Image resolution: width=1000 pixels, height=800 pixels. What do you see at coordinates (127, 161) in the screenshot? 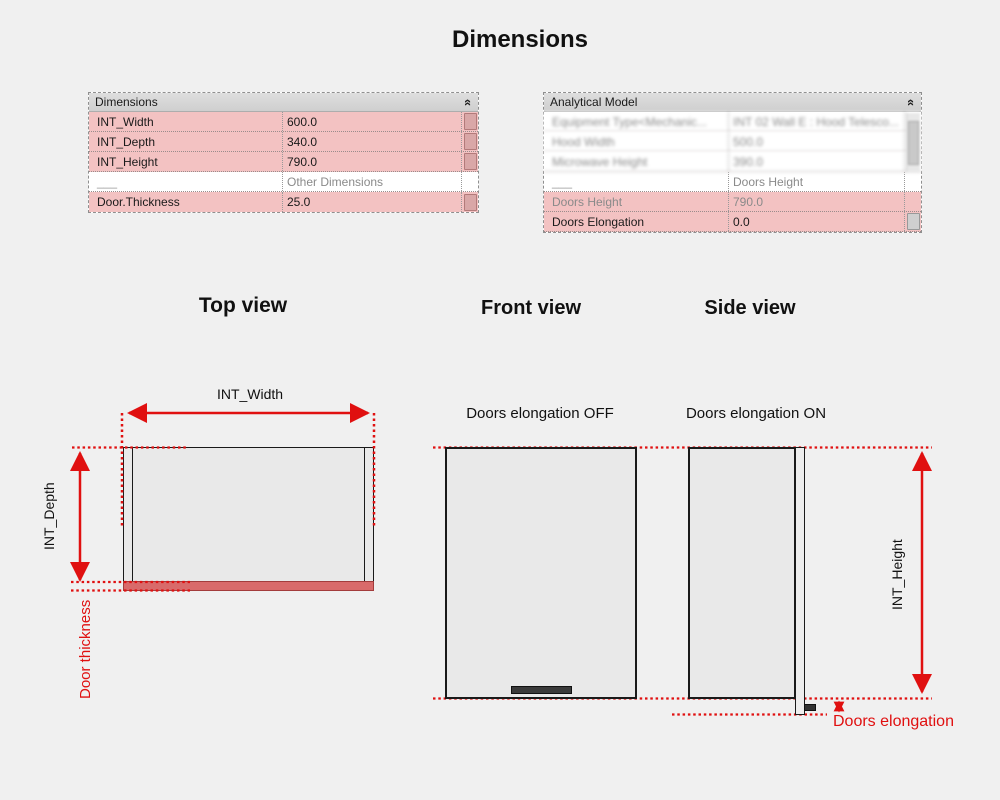
I see `property-label: INT_Height` at bounding box center [127, 161].